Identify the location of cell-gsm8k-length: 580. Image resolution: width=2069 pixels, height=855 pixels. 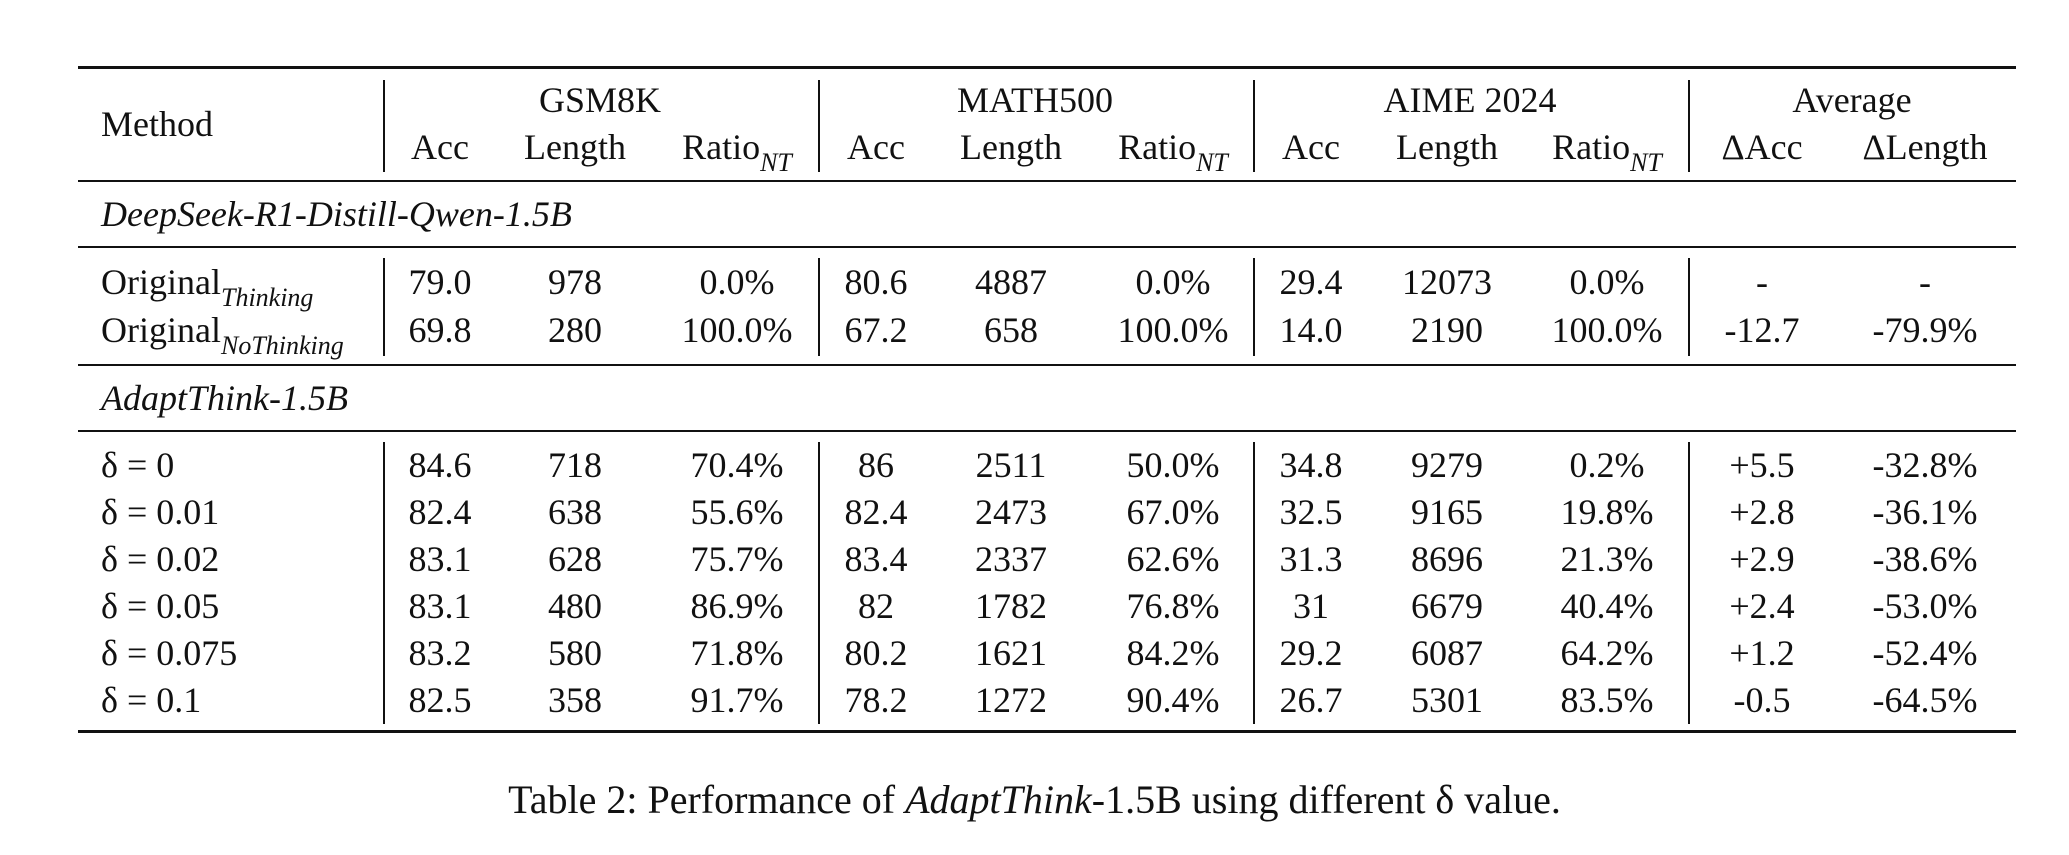
(575, 653).